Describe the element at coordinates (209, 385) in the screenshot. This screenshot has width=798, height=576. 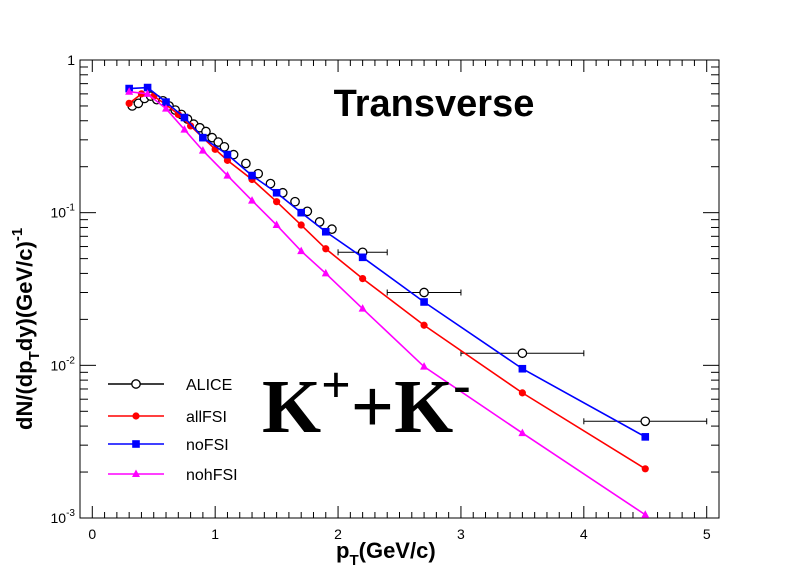
I see `legend-label: ALICE` at that location.